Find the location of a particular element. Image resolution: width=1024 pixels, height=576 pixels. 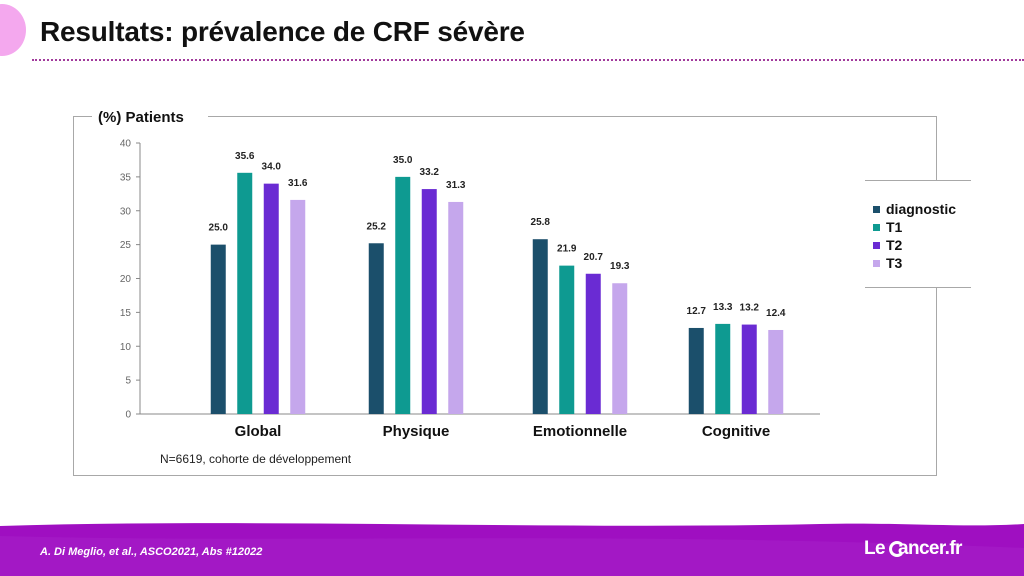

logo-prefix: Le is located at coordinates (875, 548).